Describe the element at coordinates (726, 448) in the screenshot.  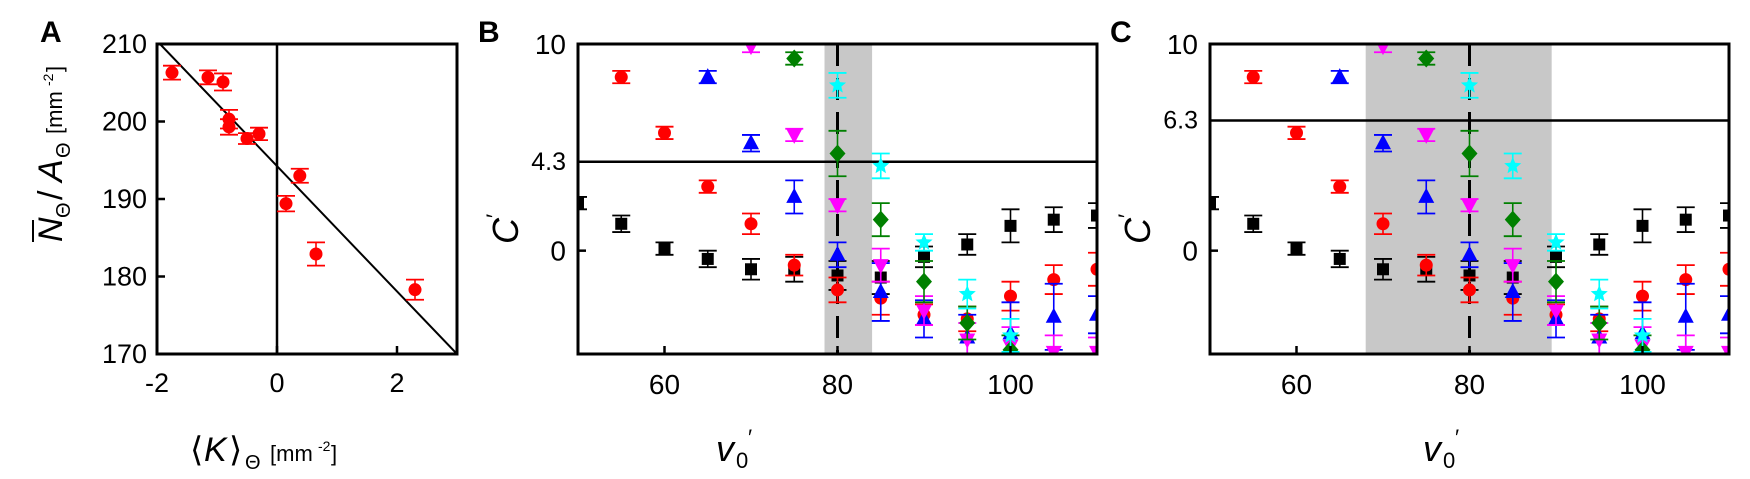
I see `svg-text: v` at that location.